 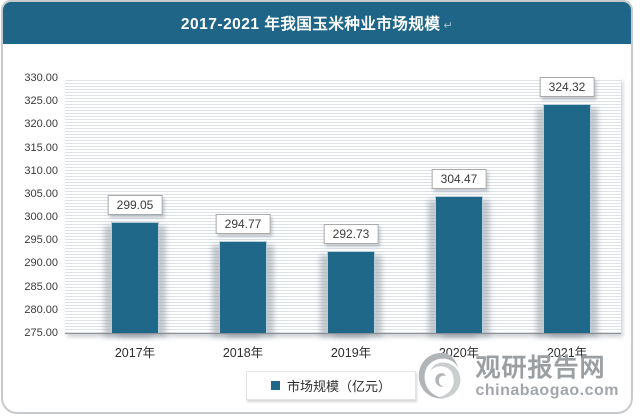 What do you see at coordinates (567, 87) in the screenshot?
I see `bar-value-label: 324.32` at bounding box center [567, 87].